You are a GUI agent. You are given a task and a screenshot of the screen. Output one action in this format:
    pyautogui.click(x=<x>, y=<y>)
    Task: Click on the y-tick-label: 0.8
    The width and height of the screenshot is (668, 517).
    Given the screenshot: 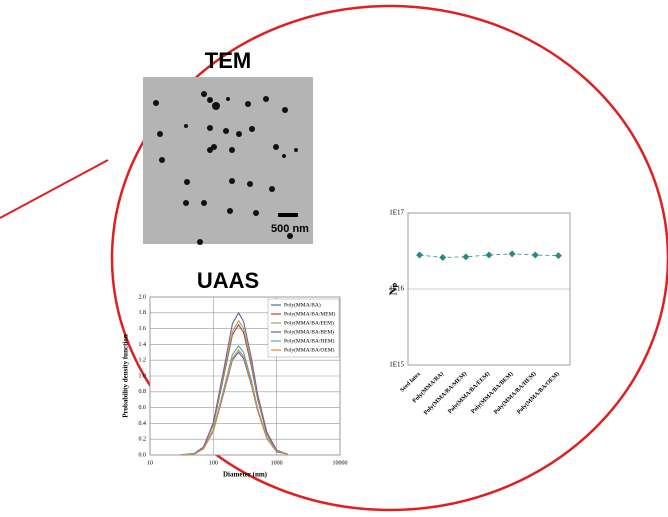 What is the action you would take?
    pyautogui.click(x=143, y=392)
    